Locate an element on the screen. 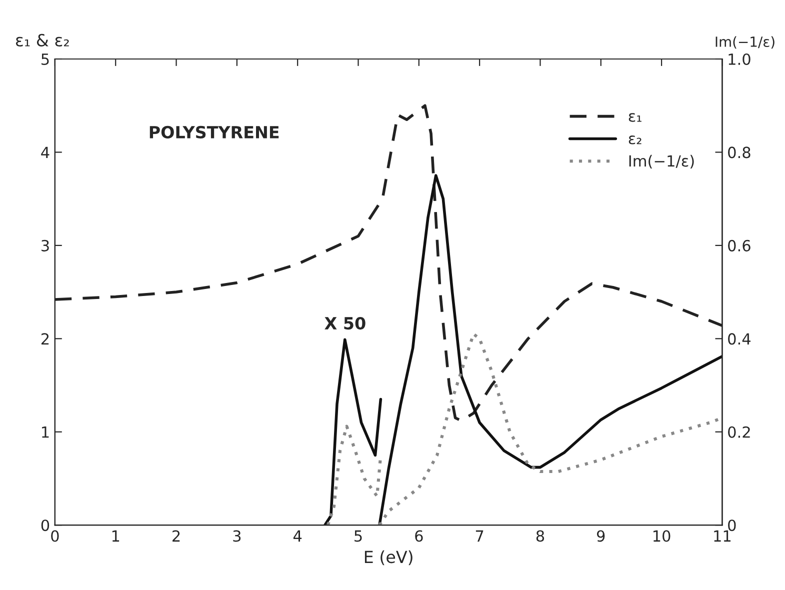 The height and width of the screenshot is (590, 785). x-tick-label: 11 is located at coordinates (722, 536).